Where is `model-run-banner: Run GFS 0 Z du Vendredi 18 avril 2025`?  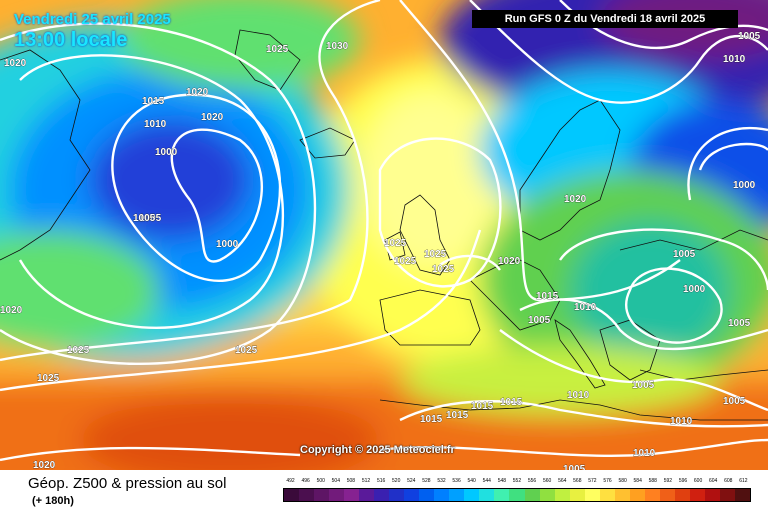
model-run-banner: Run GFS 0 Z du Vendredi 18 avril 2025 is located at coordinates (605, 19).